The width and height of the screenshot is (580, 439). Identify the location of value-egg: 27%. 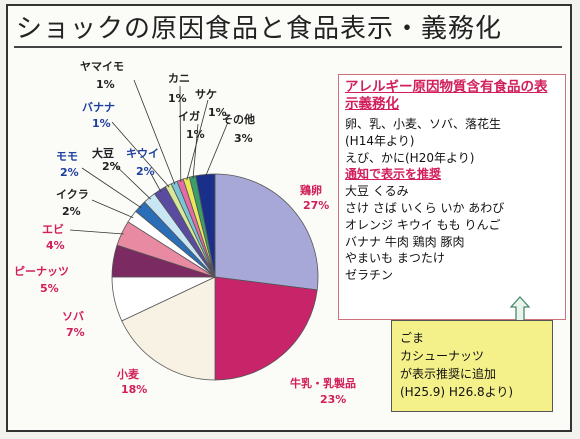
(316, 205).